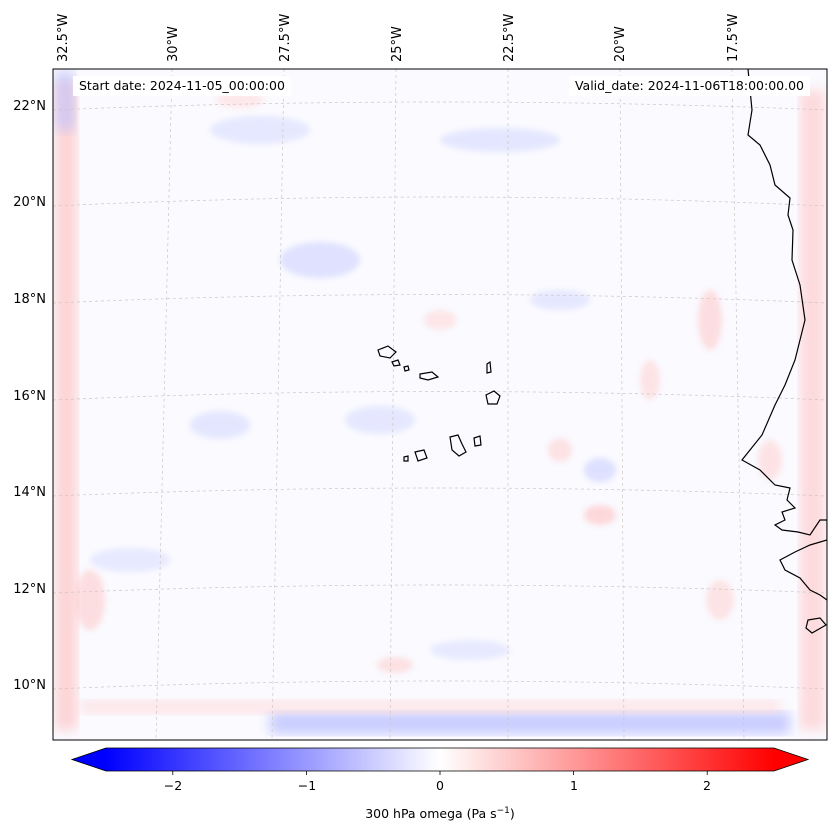 Image resolution: width=837 pixels, height=839 pixels. I want to click on colorbar-label-end: ), so click(512, 814).